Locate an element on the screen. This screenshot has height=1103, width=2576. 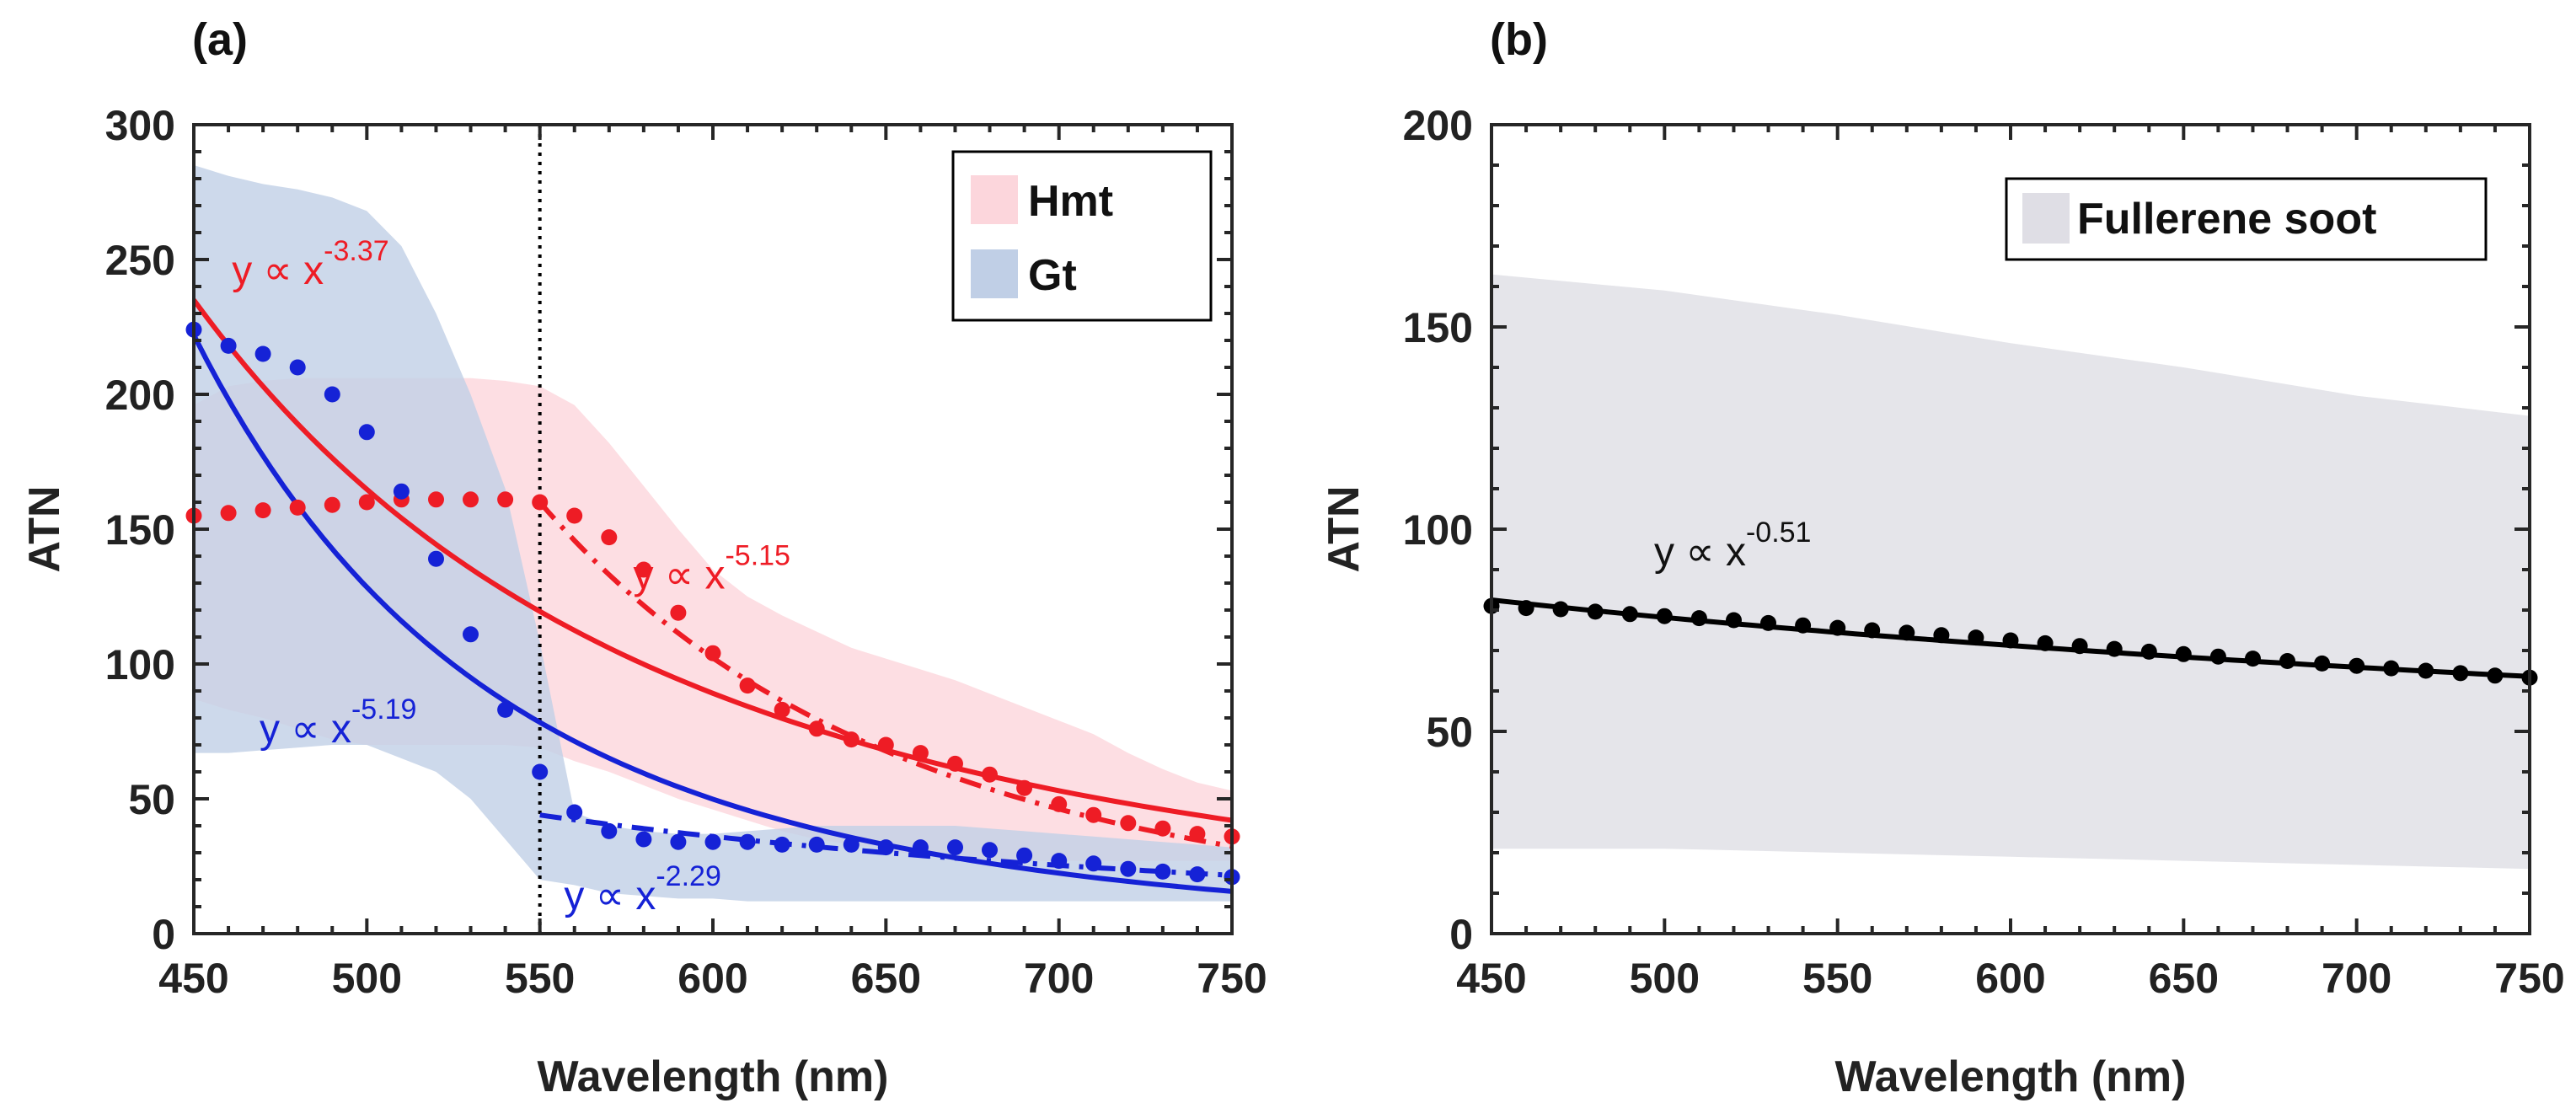
fit-annotation: y ∝ x-0.51 is located at coordinates (1733, 546).